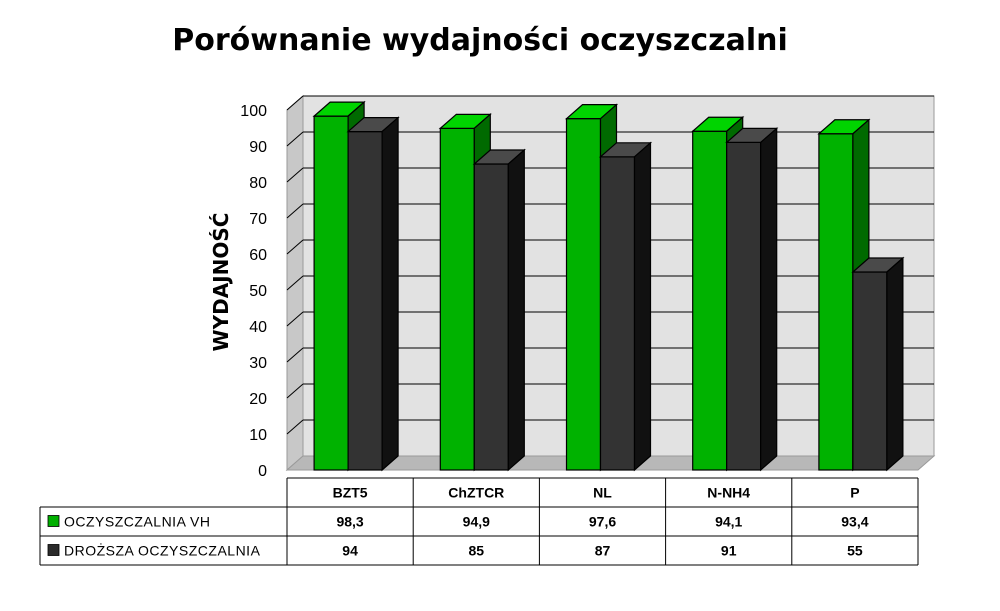  I want to click on data-label: 98,3, so click(349, 522).